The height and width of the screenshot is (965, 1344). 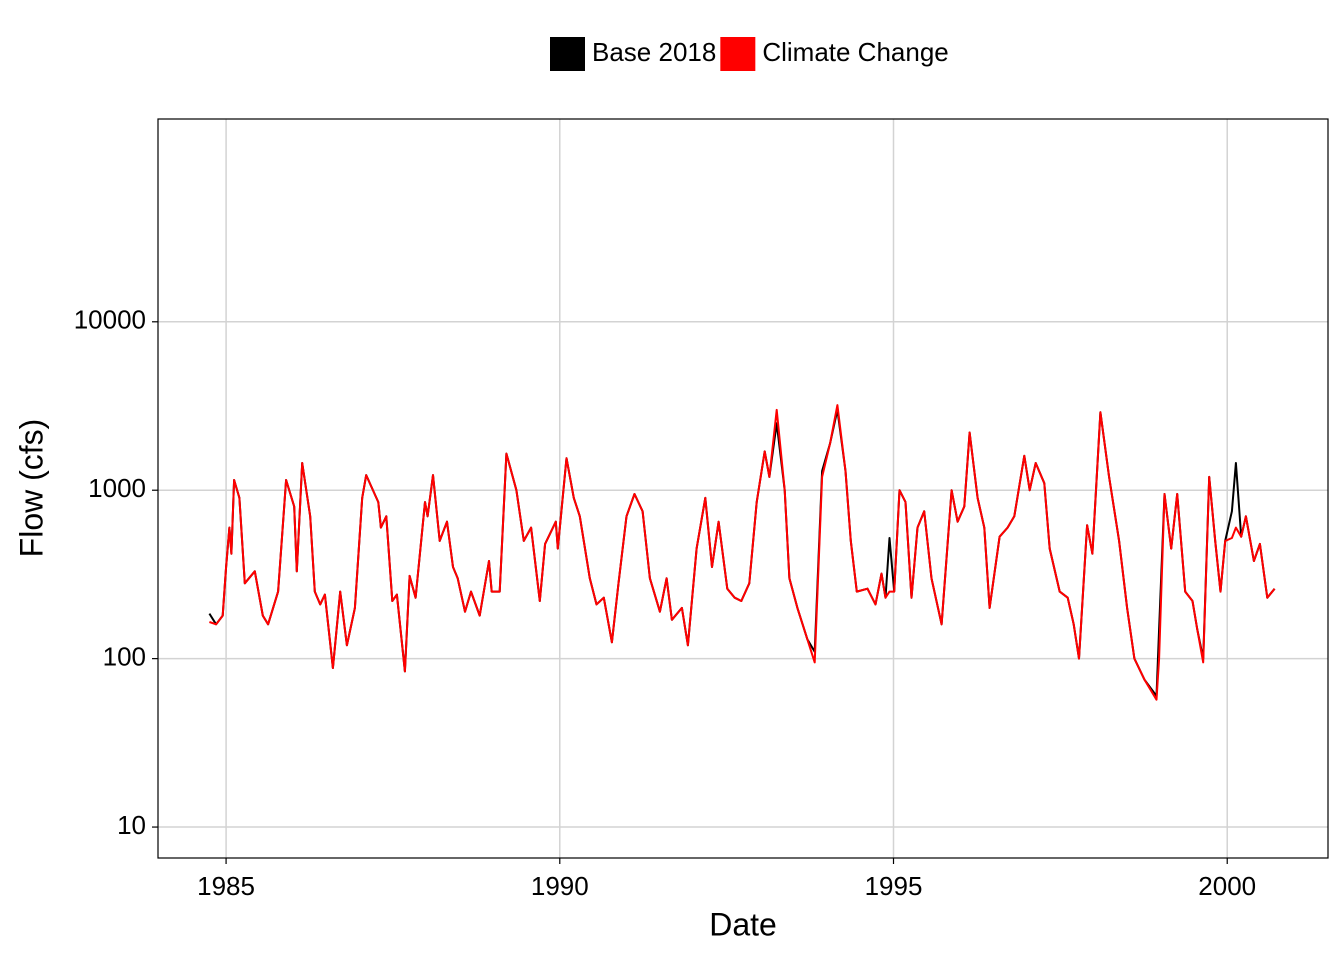 I want to click on legend-label: Climate Change, so click(x=855, y=52).